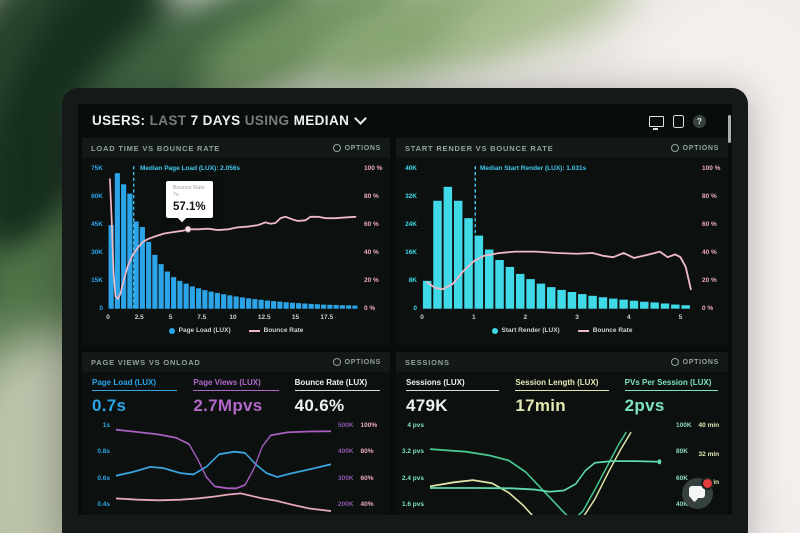 This screenshot has width=800, height=533. I want to click on axis-tick-label: 24K, so click(411, 224).